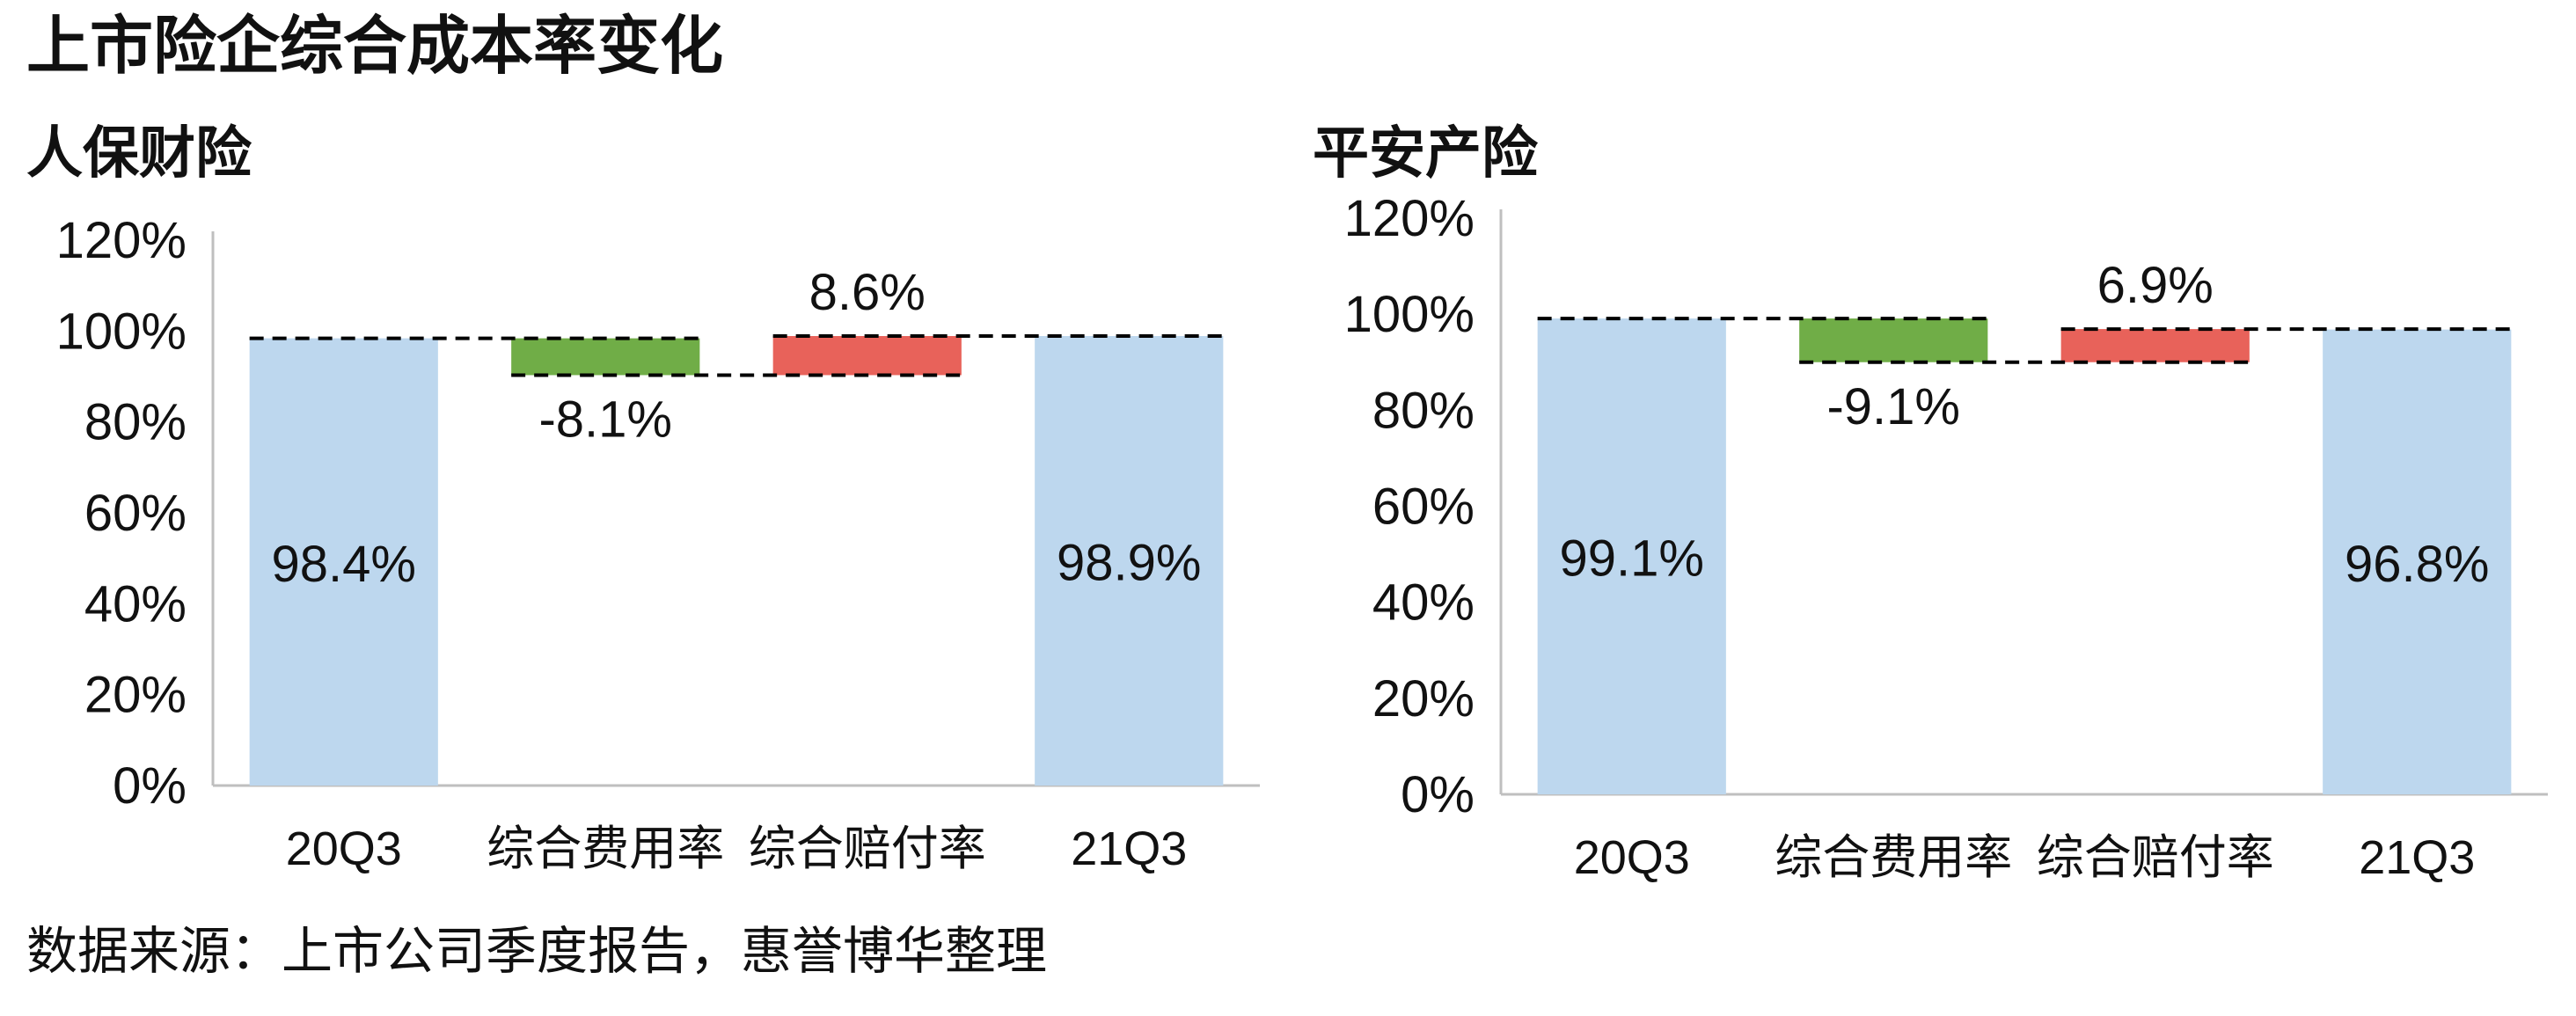  What do you see at coordinates (344, 848) in the screenshot?
I see `left-category-label: 20Q3` at bounding box center [344, 848].